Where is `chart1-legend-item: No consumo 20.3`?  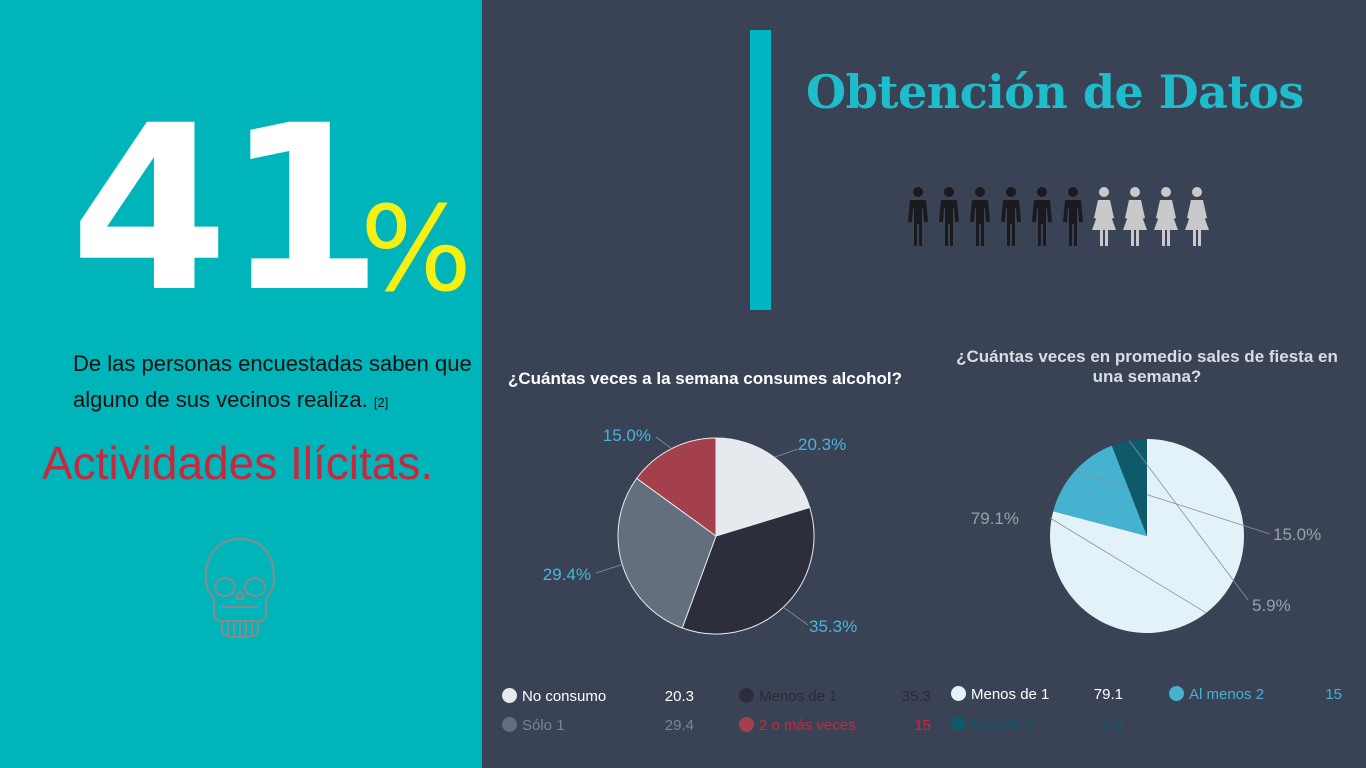
chart1-legend-item: No consumo 20.3 is located at coordinates (598, 698).